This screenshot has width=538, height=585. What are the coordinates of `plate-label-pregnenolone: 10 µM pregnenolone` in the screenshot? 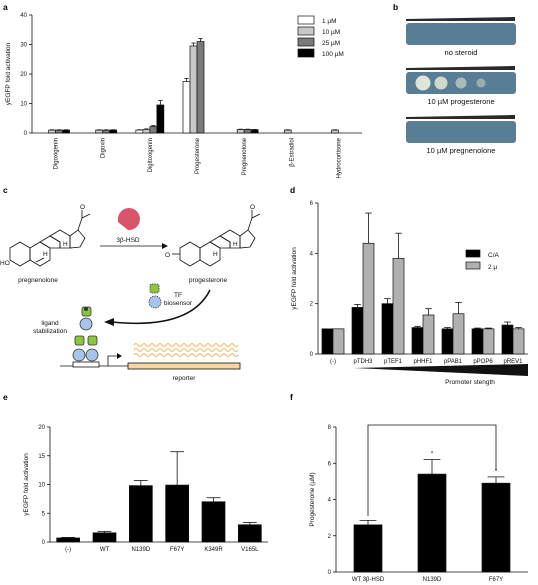 It's located at (461, 150).